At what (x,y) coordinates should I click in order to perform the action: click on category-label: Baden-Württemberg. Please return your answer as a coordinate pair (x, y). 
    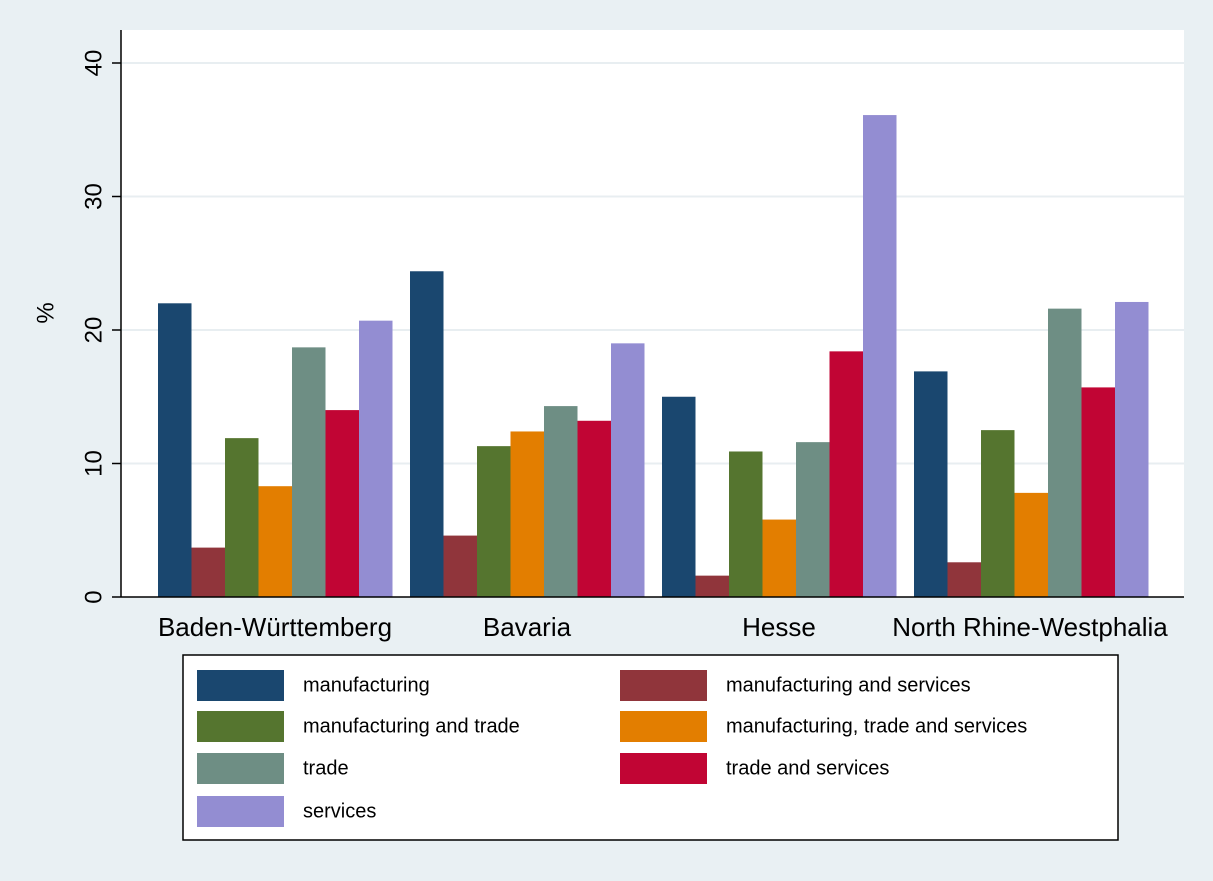
    Looking at the image, I should click on (275, 627).